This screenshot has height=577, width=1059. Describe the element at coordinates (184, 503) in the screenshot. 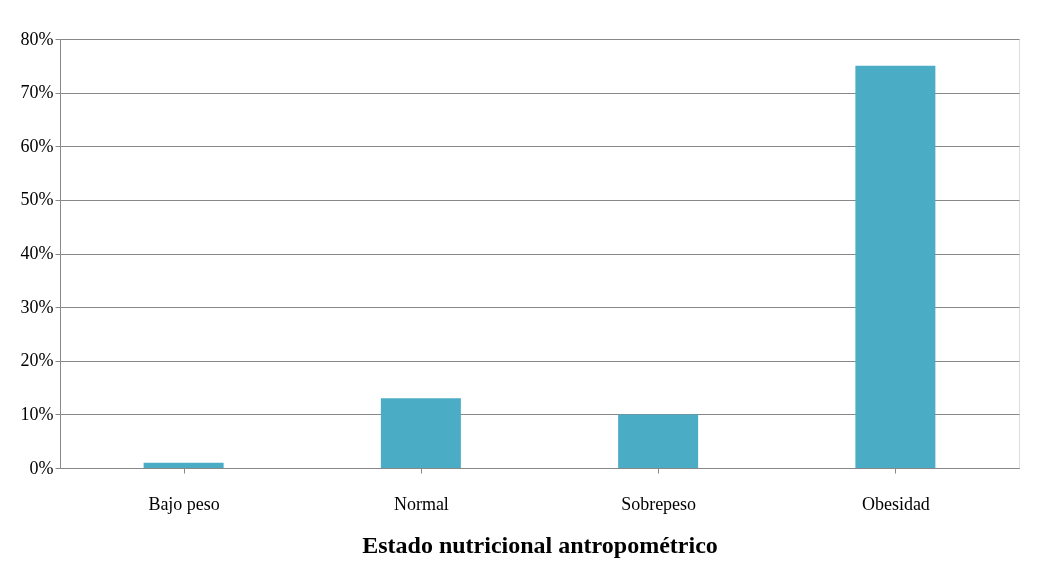

I see `x-tick-label: Bajo peso` at that location.